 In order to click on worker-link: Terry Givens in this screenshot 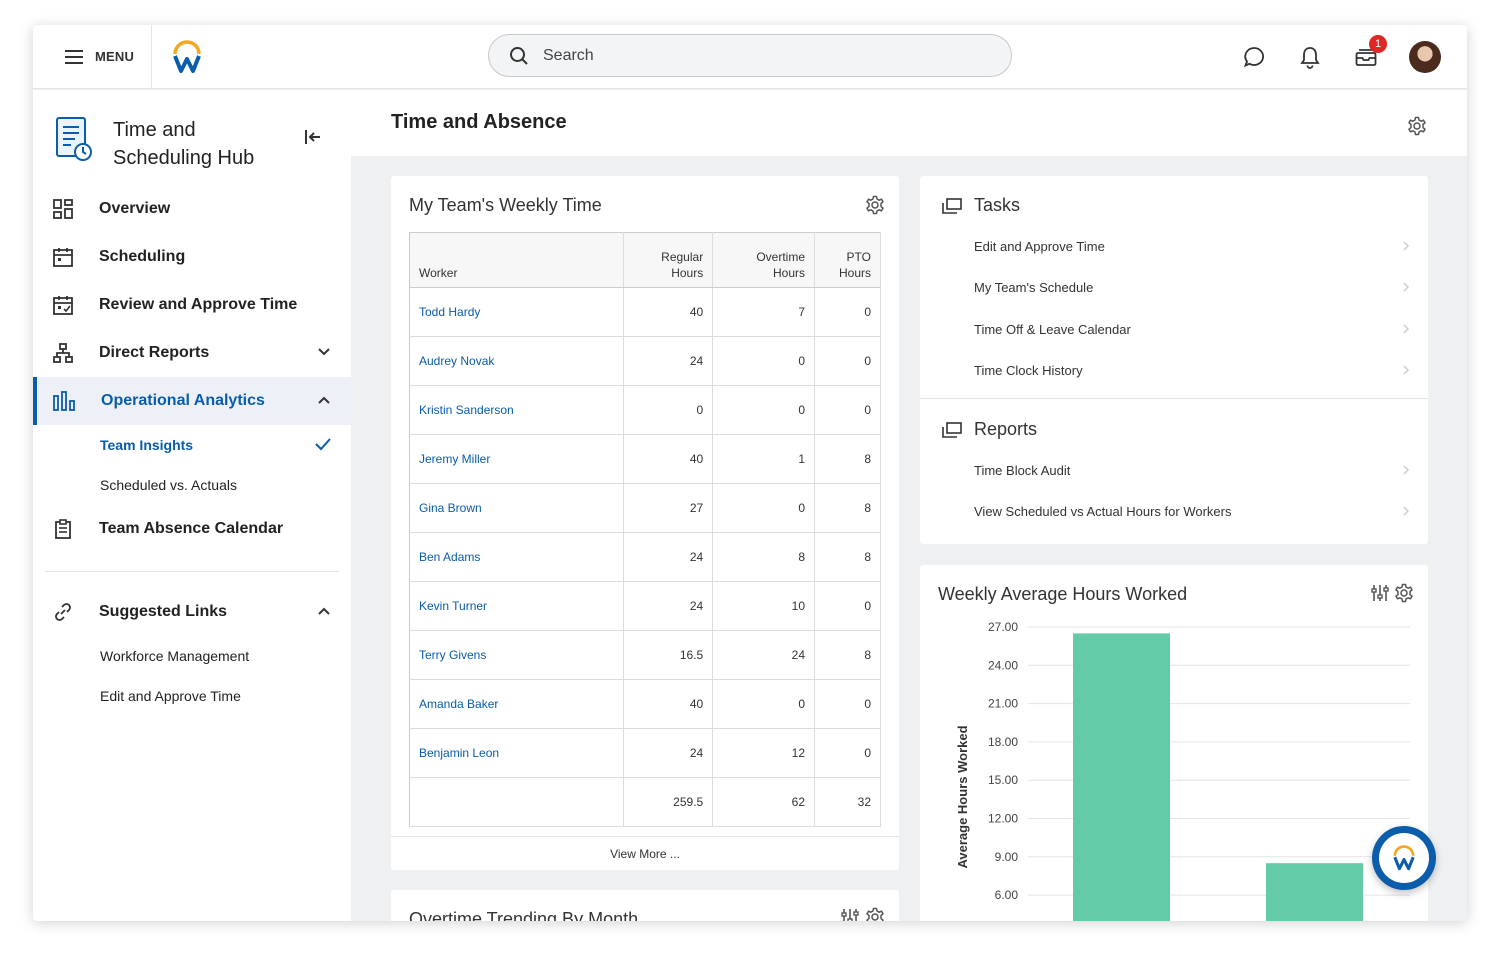, I will do `click(517, 655)`.